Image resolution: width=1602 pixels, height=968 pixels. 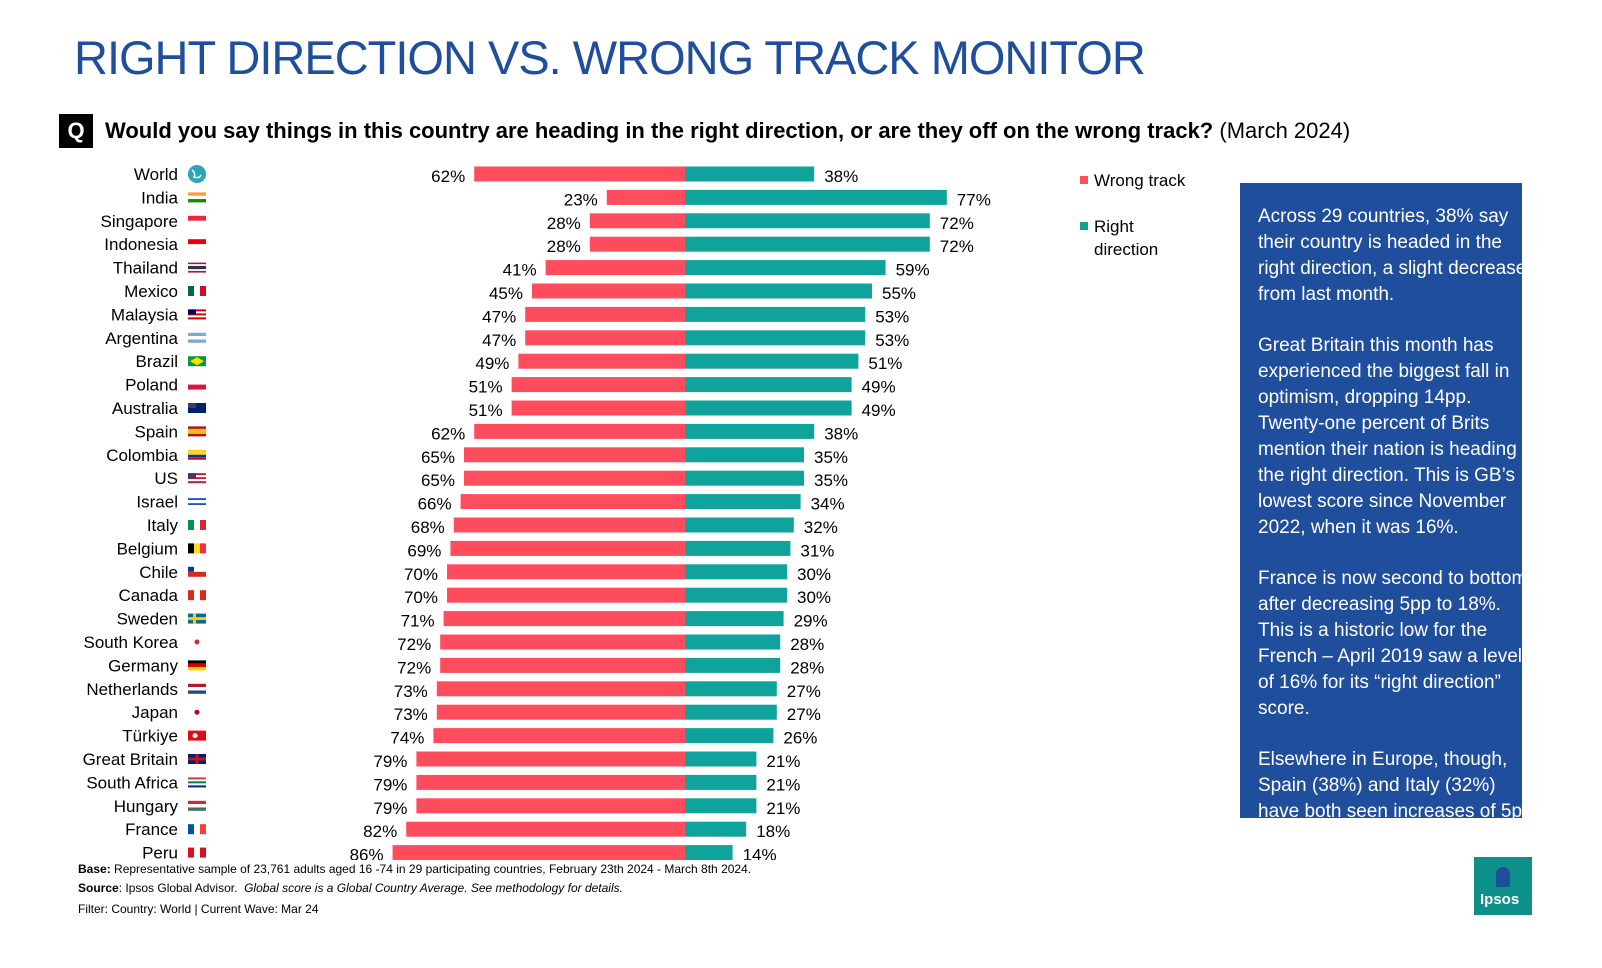 What do you see at coordinates (178, 888) in the screenshot?
I see `footer-source-text: : Ipsos Global Advisor.` at bounding box center [178, 888].